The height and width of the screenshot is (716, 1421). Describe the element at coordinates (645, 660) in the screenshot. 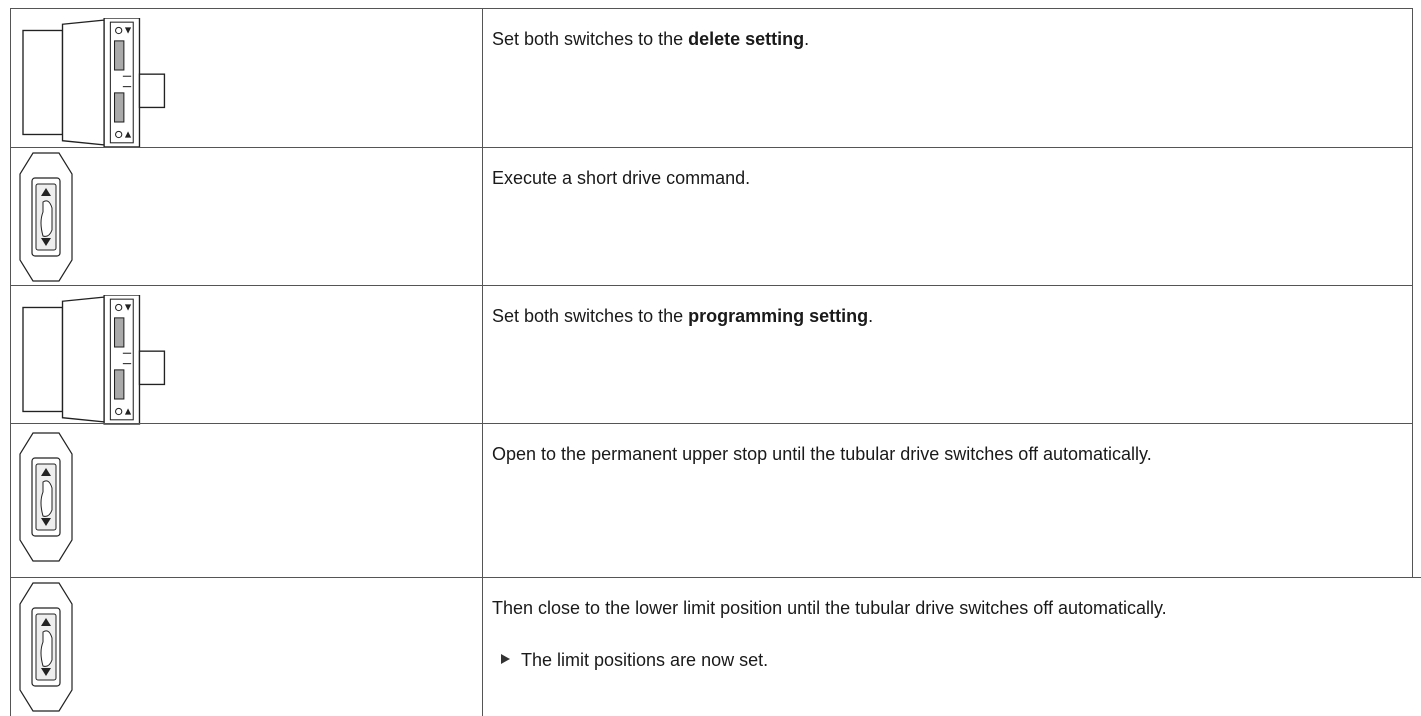

I see `result: The limit positions are now set.` at that location.